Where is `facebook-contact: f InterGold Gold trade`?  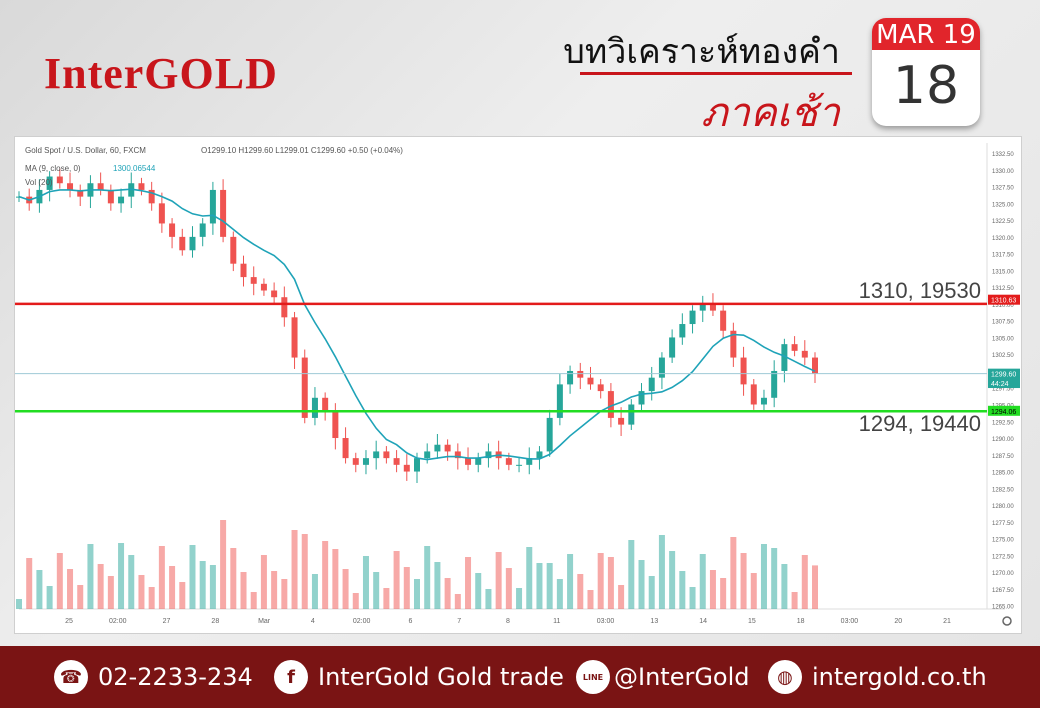 facebook-contact: f InterGold Gold trade is located at coordinates (419, 677).